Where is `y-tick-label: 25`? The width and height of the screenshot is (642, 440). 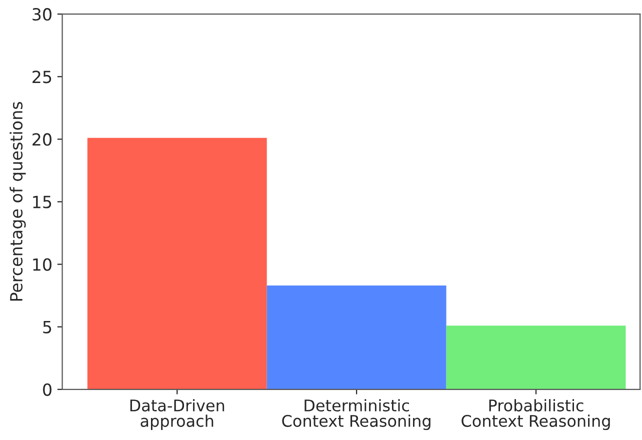
y-tick-label: 25 is located at coordinates (42, 77).